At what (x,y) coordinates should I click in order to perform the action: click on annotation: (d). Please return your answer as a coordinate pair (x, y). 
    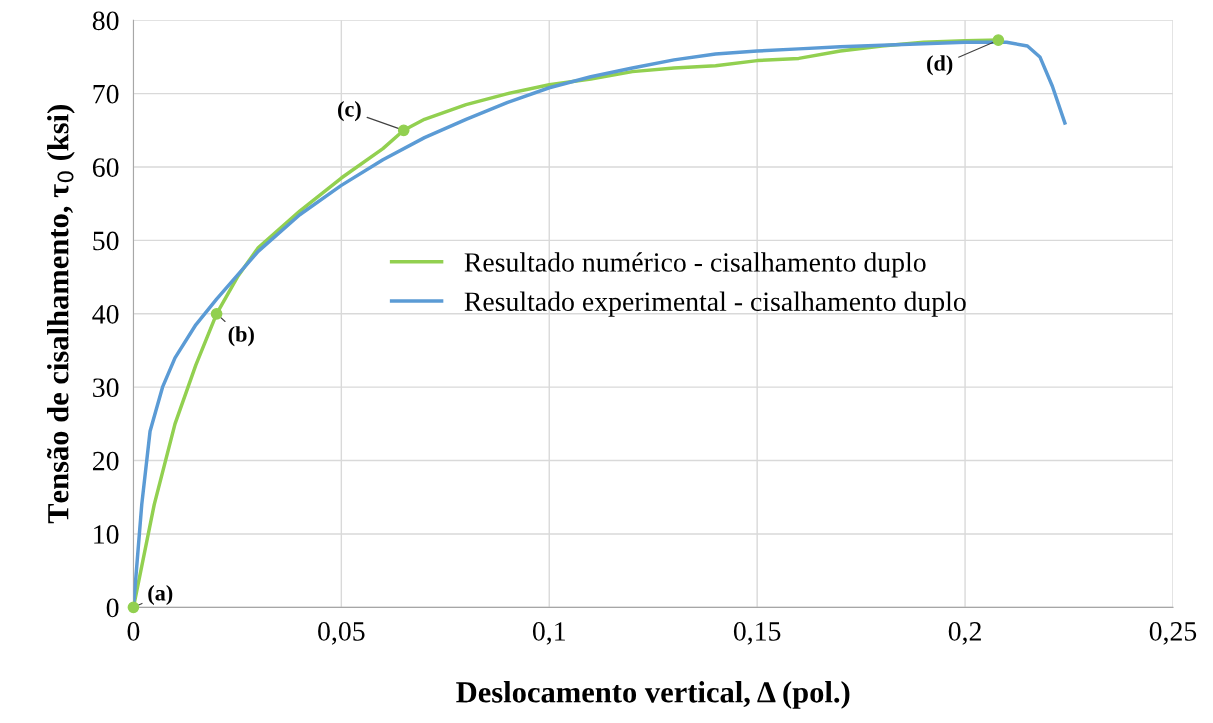
    Looking at the image, I should click on (940, 65).